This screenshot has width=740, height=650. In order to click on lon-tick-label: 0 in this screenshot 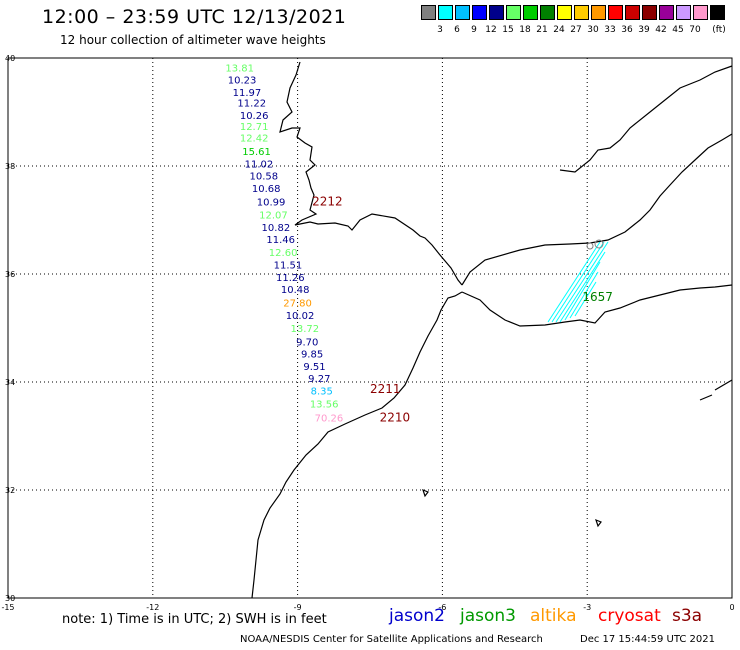, I will do `click(731, 607)`.